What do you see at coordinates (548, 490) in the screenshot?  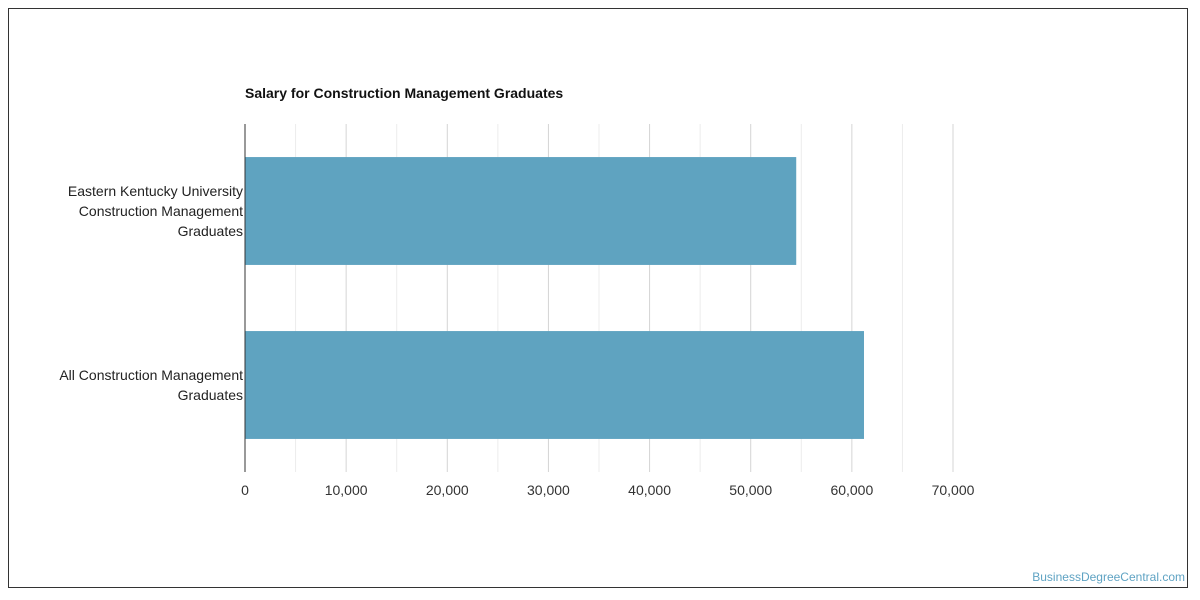 I see `x-tick-label: 30,000` at bounding box center [548, 490].